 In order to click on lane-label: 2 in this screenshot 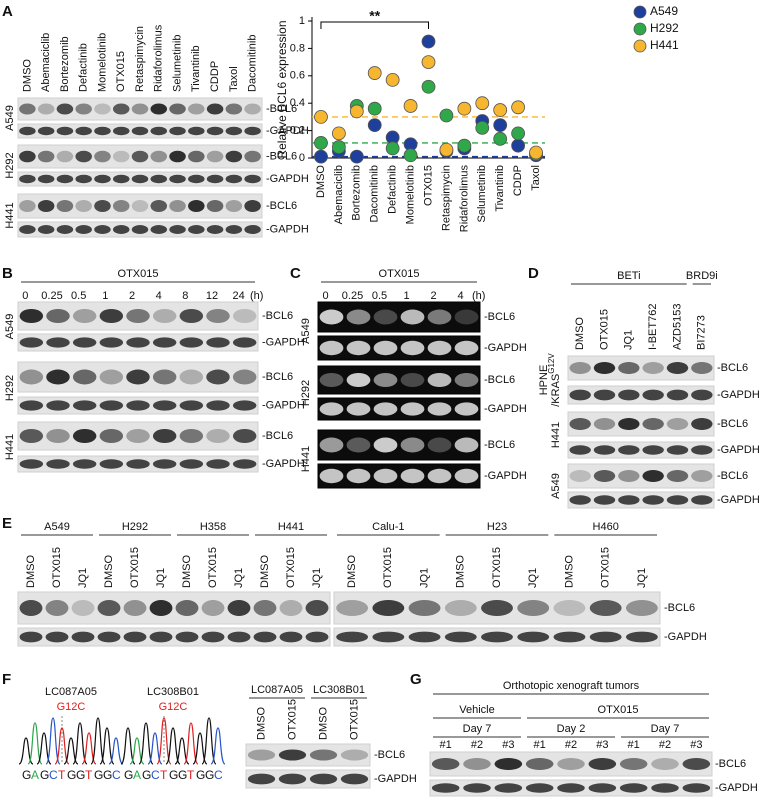, I will do `click(433, 296)`.